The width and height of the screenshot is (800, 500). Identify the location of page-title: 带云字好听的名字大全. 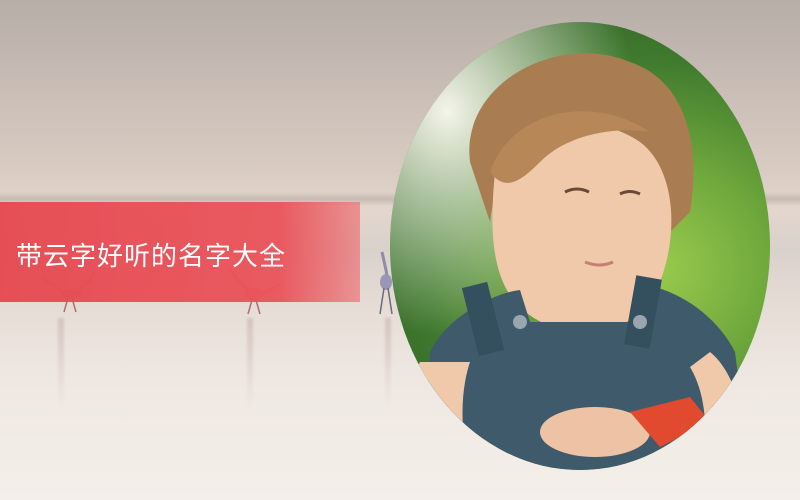
(151, 257).